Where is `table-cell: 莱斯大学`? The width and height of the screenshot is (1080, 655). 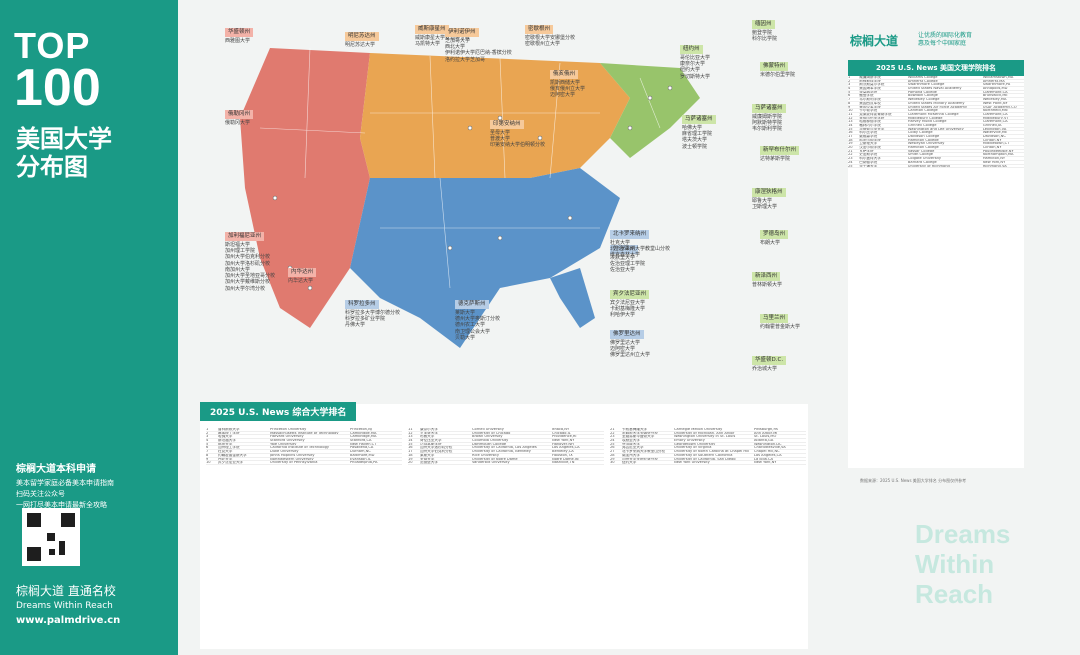 table-cell: 莱斯大学 is located at coordinates (427, 455).